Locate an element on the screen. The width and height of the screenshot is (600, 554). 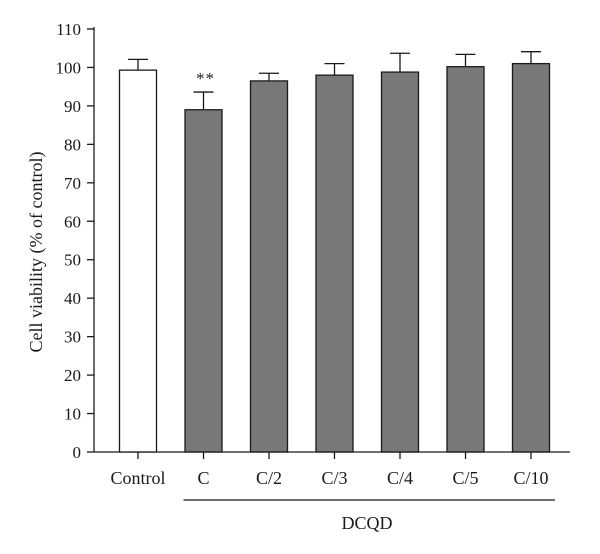
bar-c is located at coordinates (203, 281).